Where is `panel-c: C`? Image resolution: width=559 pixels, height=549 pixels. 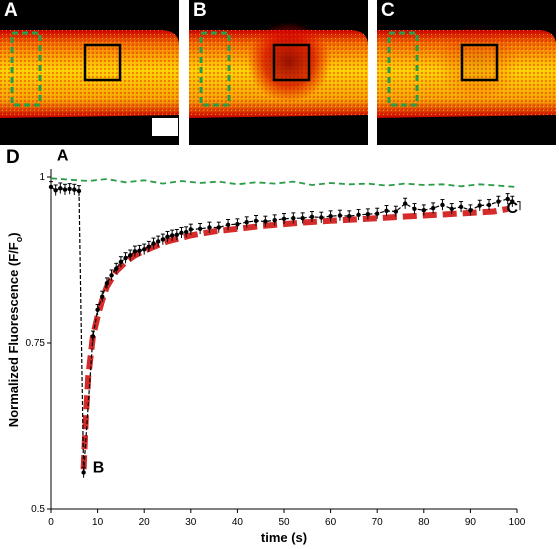 panel-c: C is located at coordinates (466, 72).